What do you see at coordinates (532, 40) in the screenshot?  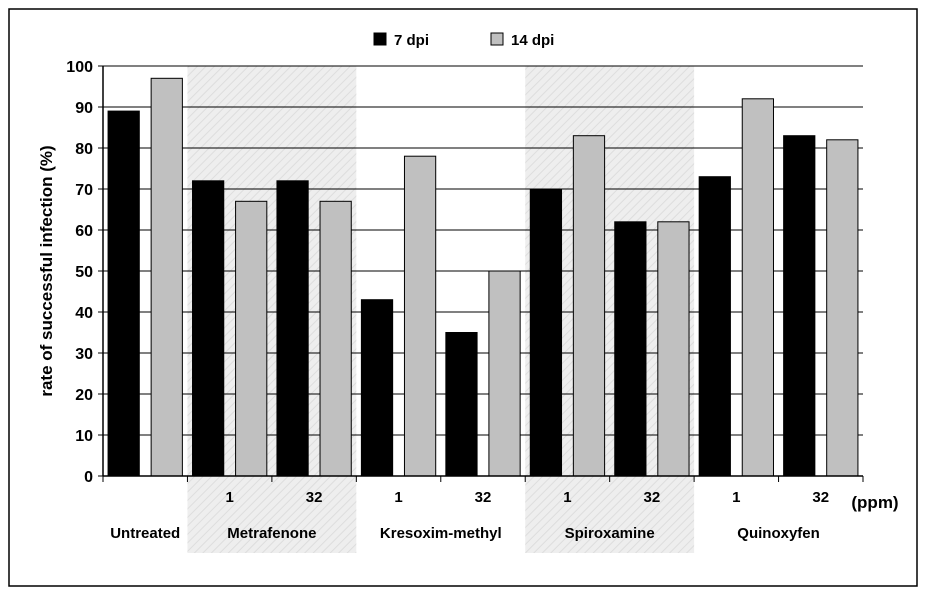 I see `legend-label: 14 dpi` at bounding box center [532, 40].